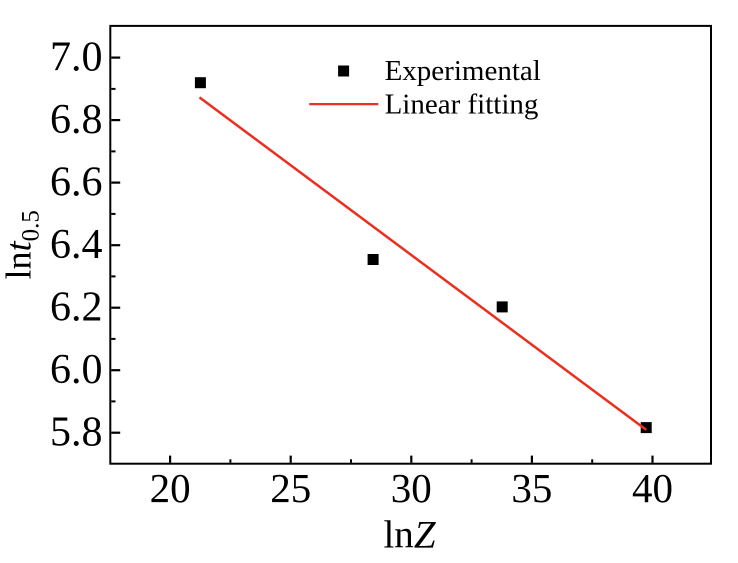  Describe the element at coordinates (76, 245) in the screenshot. I see `svg-text: 6.4` at that location.